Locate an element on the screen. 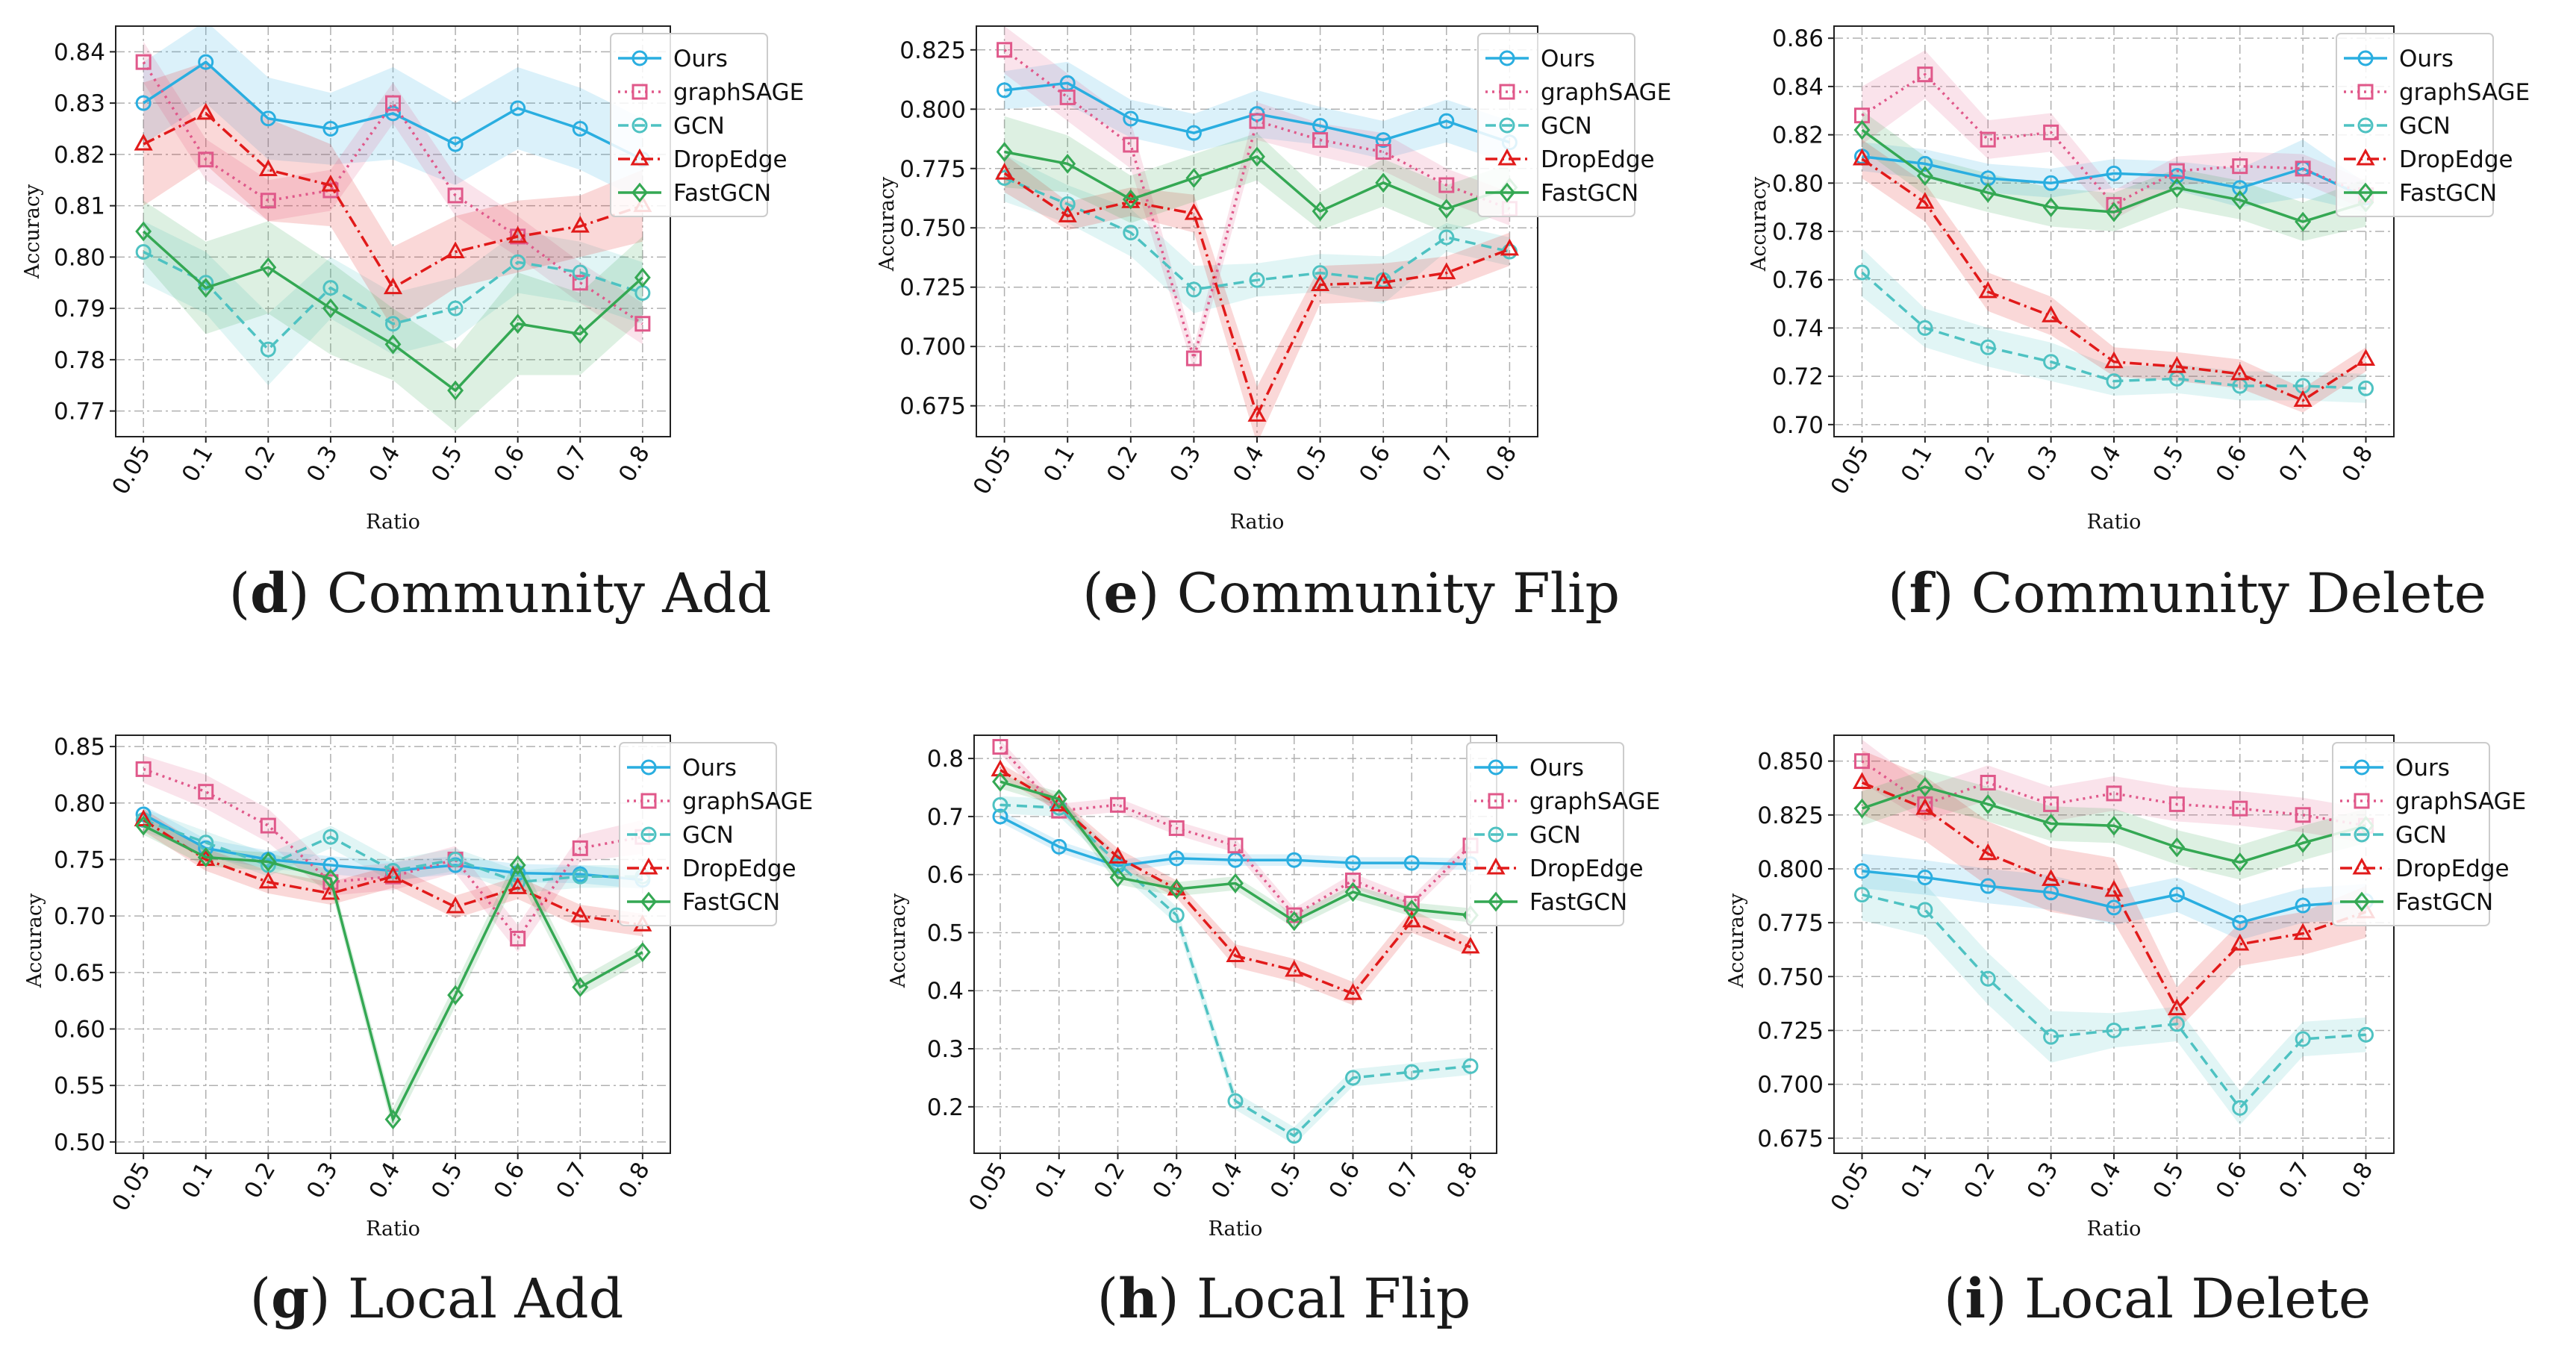 This screenshot has height=1363, width=2576. caption: (f) Community Delete is located at coordinates (2187, 593).